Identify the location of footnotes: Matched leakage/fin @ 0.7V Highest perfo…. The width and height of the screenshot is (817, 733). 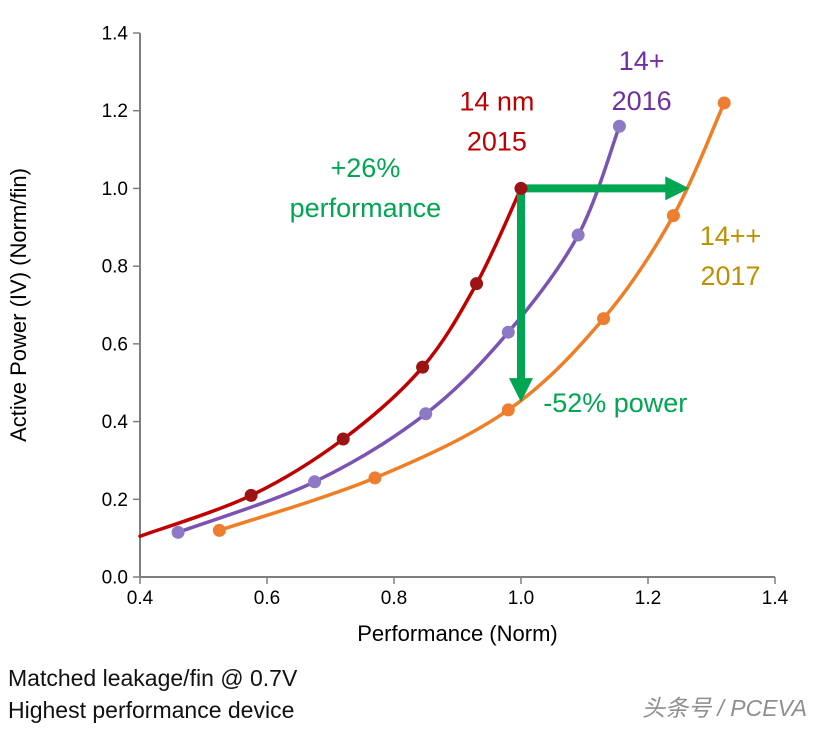
(152, 694).